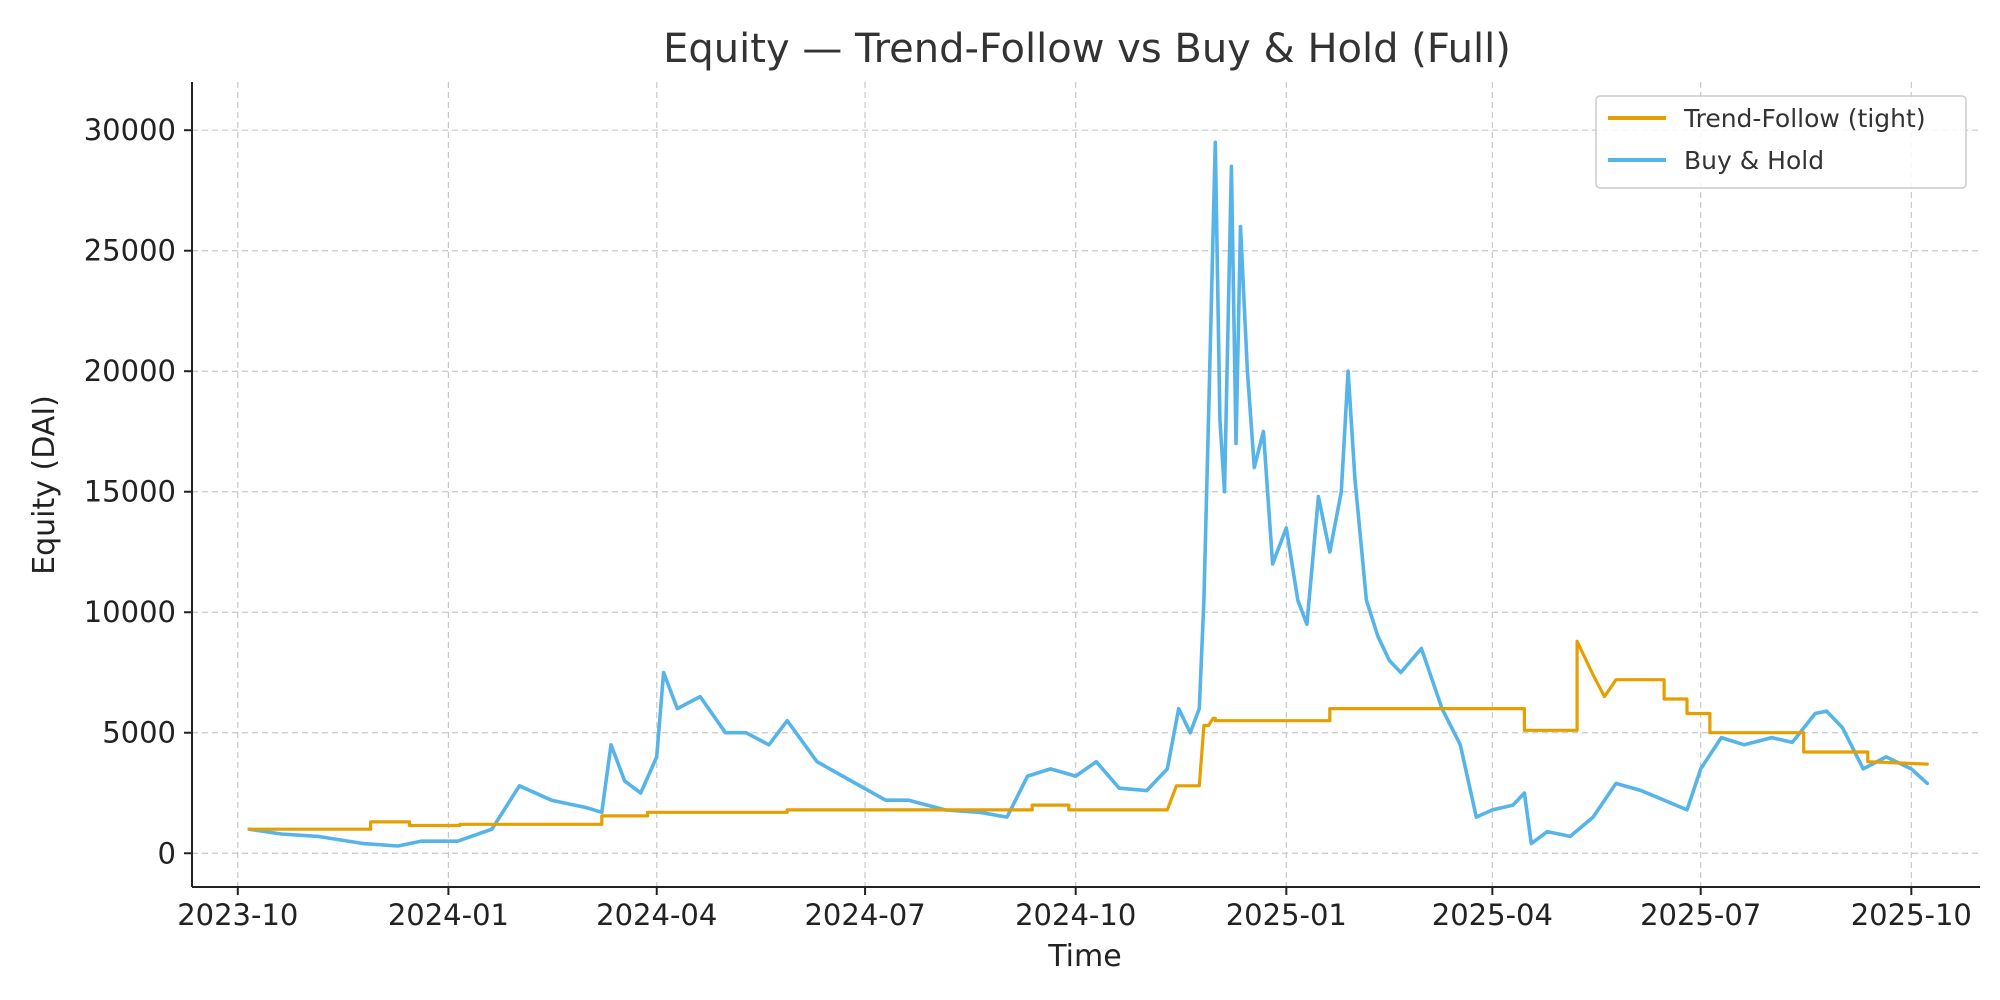 This screenshot has height=1000, width=2000. Describe the element at coordinates (130, 130) in the screenshot. I see `y-tick-label: 30000` at that location.